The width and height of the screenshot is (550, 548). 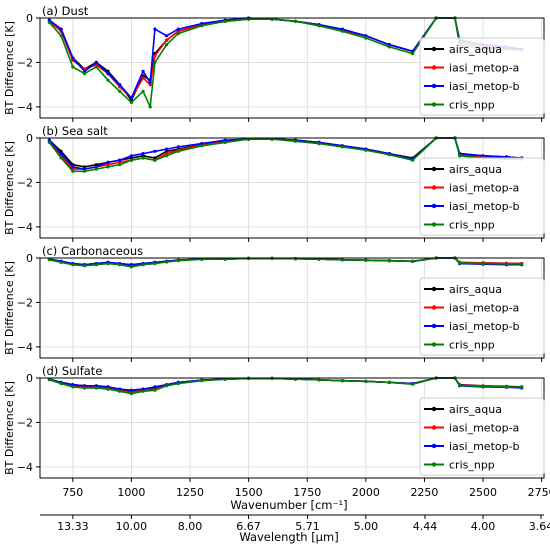 What do you see at coordinates (307, 526) in the screenshot?
I see `x-tick-label-wavelength: 5.71` at bounding box center [307, 526].